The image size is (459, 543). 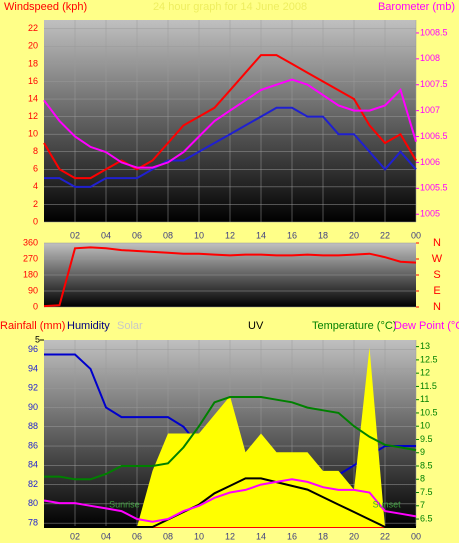 What do you see at coordinates (426, 439) in the screenshot?
I see `y2-tick-label: 9.5` at bounding box center [426, 439].